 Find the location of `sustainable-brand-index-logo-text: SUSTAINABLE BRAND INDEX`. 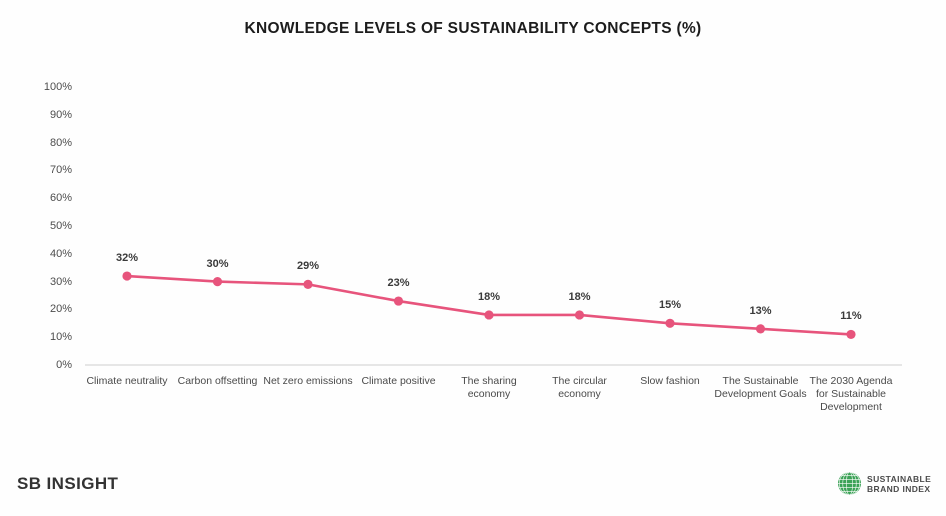

sustainable-brand-index-logo-text: SUSTAINABLE BRAND INDEX is located at coordinates (899, 483).